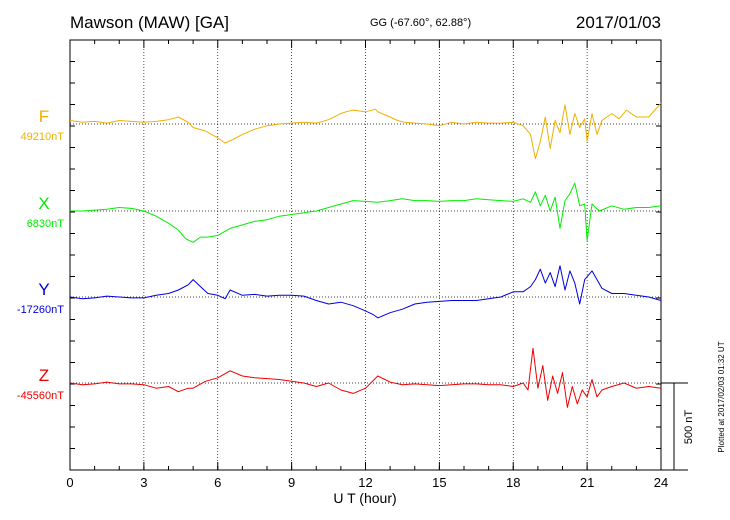 This screenshot has height=520, width=730. What do you see at coordinates (420, 23) in the screenshot?
I see `coords-label: GG (-67.60°, 62.88°)` at bounding box center [420, 23].